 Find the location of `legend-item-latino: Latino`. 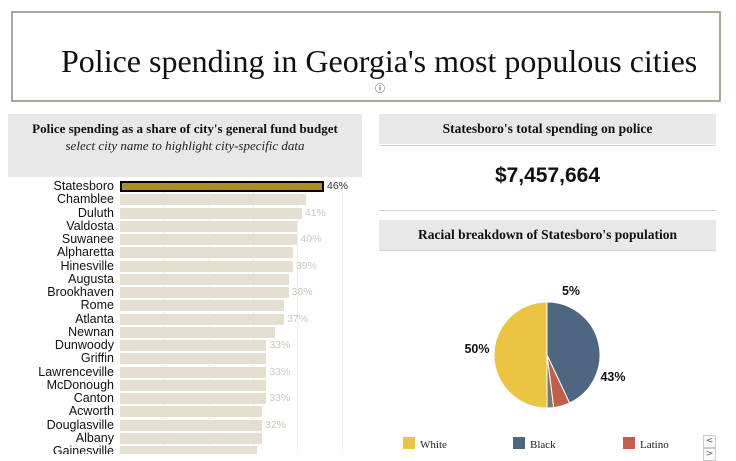

legend-item-latino: Latino is located at coordinates (646, 443).